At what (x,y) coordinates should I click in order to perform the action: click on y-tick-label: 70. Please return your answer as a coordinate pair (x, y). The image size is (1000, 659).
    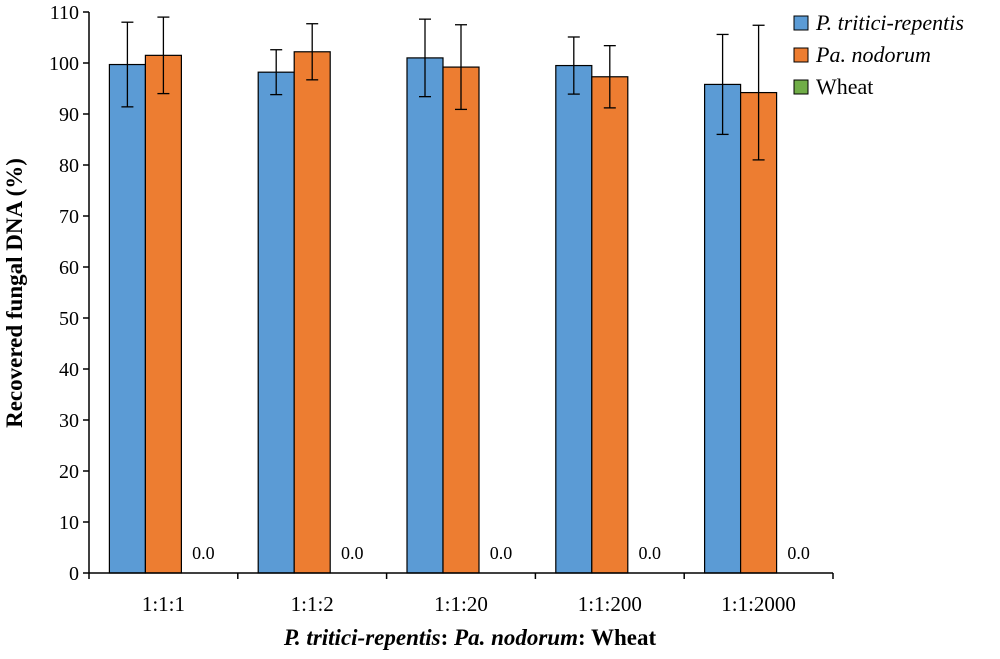
    Looking at the image, I should click on (69, 217).